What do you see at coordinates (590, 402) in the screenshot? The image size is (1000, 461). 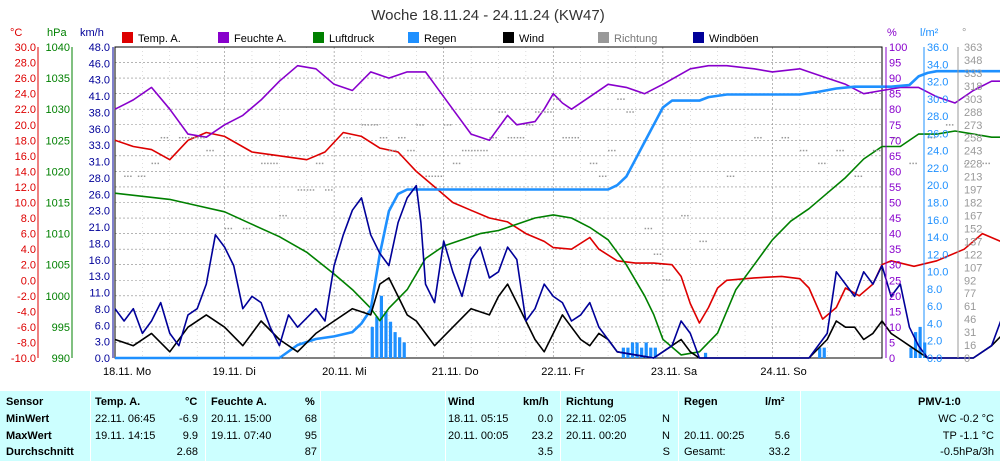 I see `stats-dir-header: Richtung` at bounding box center [590, 402].